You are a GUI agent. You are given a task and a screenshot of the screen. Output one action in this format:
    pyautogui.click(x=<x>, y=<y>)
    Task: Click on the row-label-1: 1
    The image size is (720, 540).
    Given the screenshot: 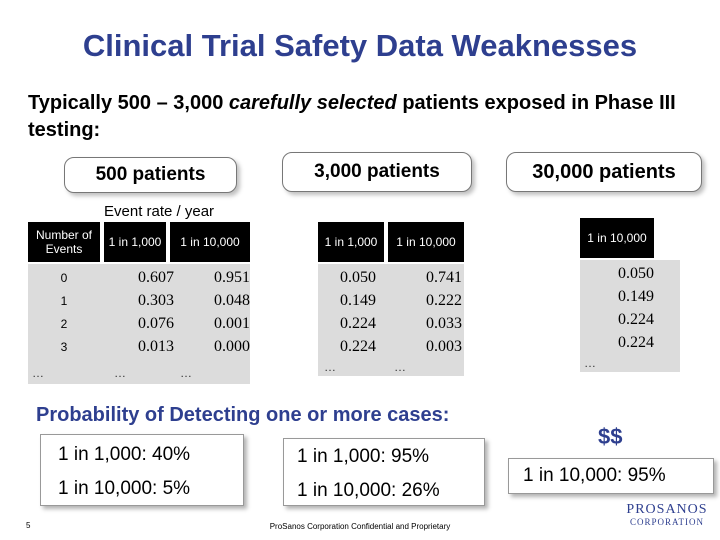 What is the action you would take?
    pyautogui.click(x=64, y=300)
    